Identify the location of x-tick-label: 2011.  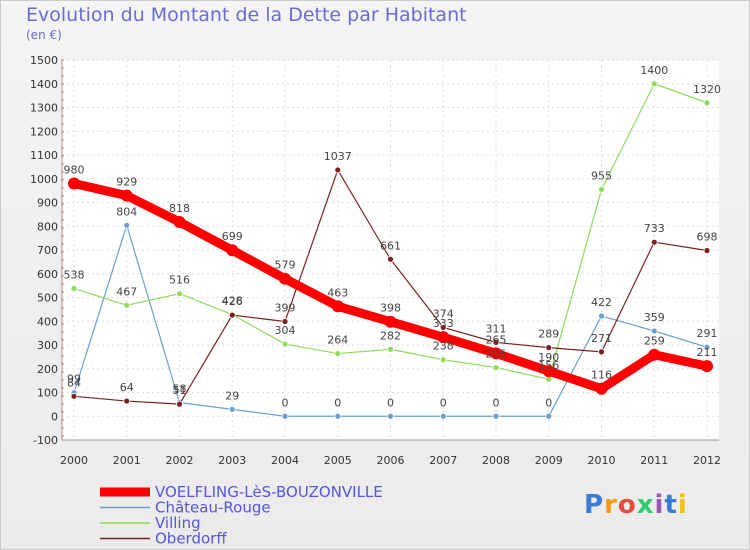
(654, 460).